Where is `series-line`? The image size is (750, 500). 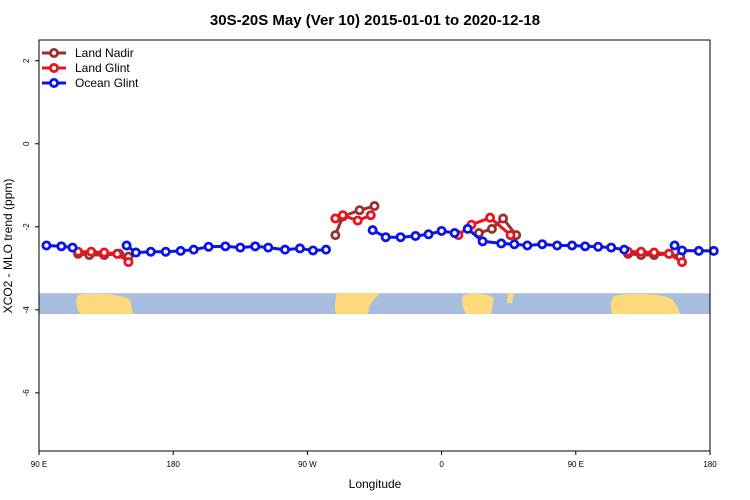 series-line is located at coordinates (354, 220).